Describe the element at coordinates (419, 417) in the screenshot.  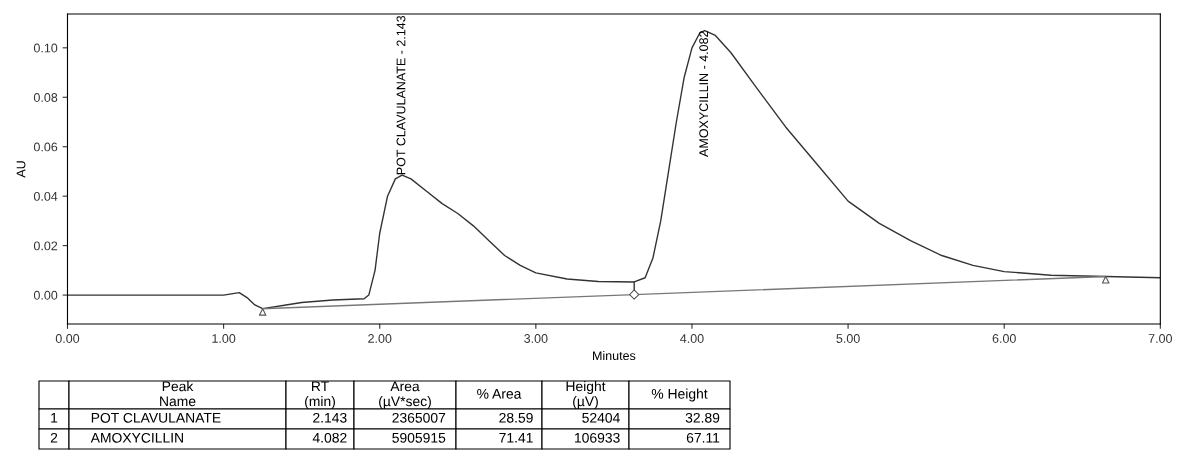
I see `text: 2365007` at that location.